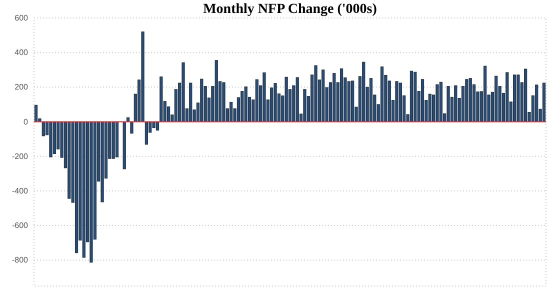 The image size is (554, 290). Describe the element at coordinates (26, 121) in the screenshot. I see `y-tick-label: 0` at that location.